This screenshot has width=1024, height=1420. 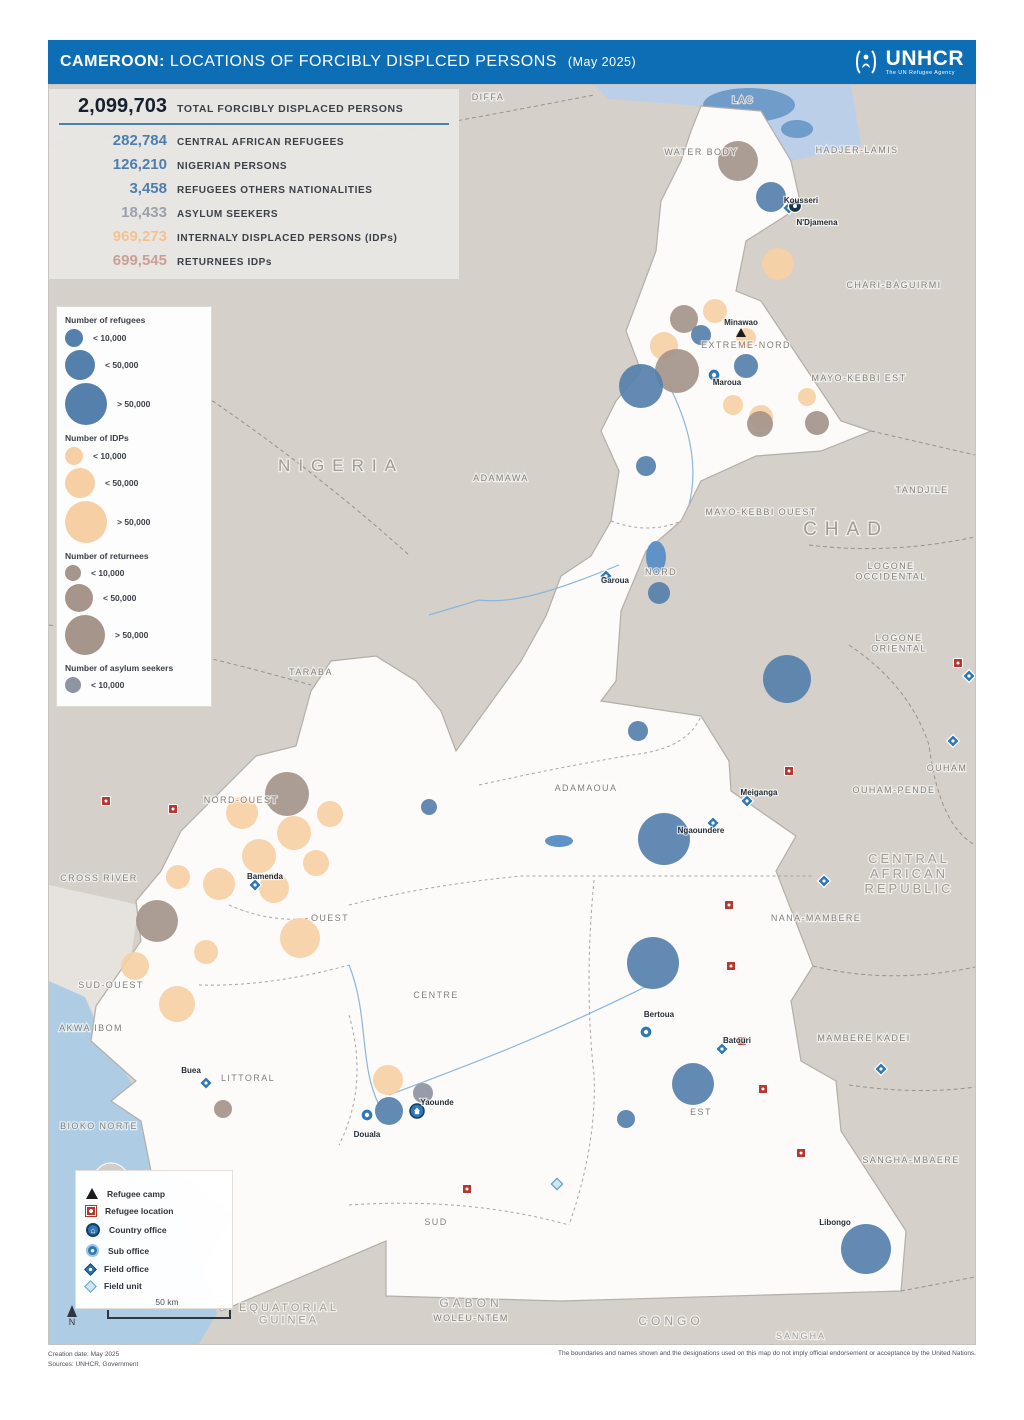 What do you see at coordinates (169, 1314) in the screenshot?
I see `scale-bar` at bounding box center [169, 1314].